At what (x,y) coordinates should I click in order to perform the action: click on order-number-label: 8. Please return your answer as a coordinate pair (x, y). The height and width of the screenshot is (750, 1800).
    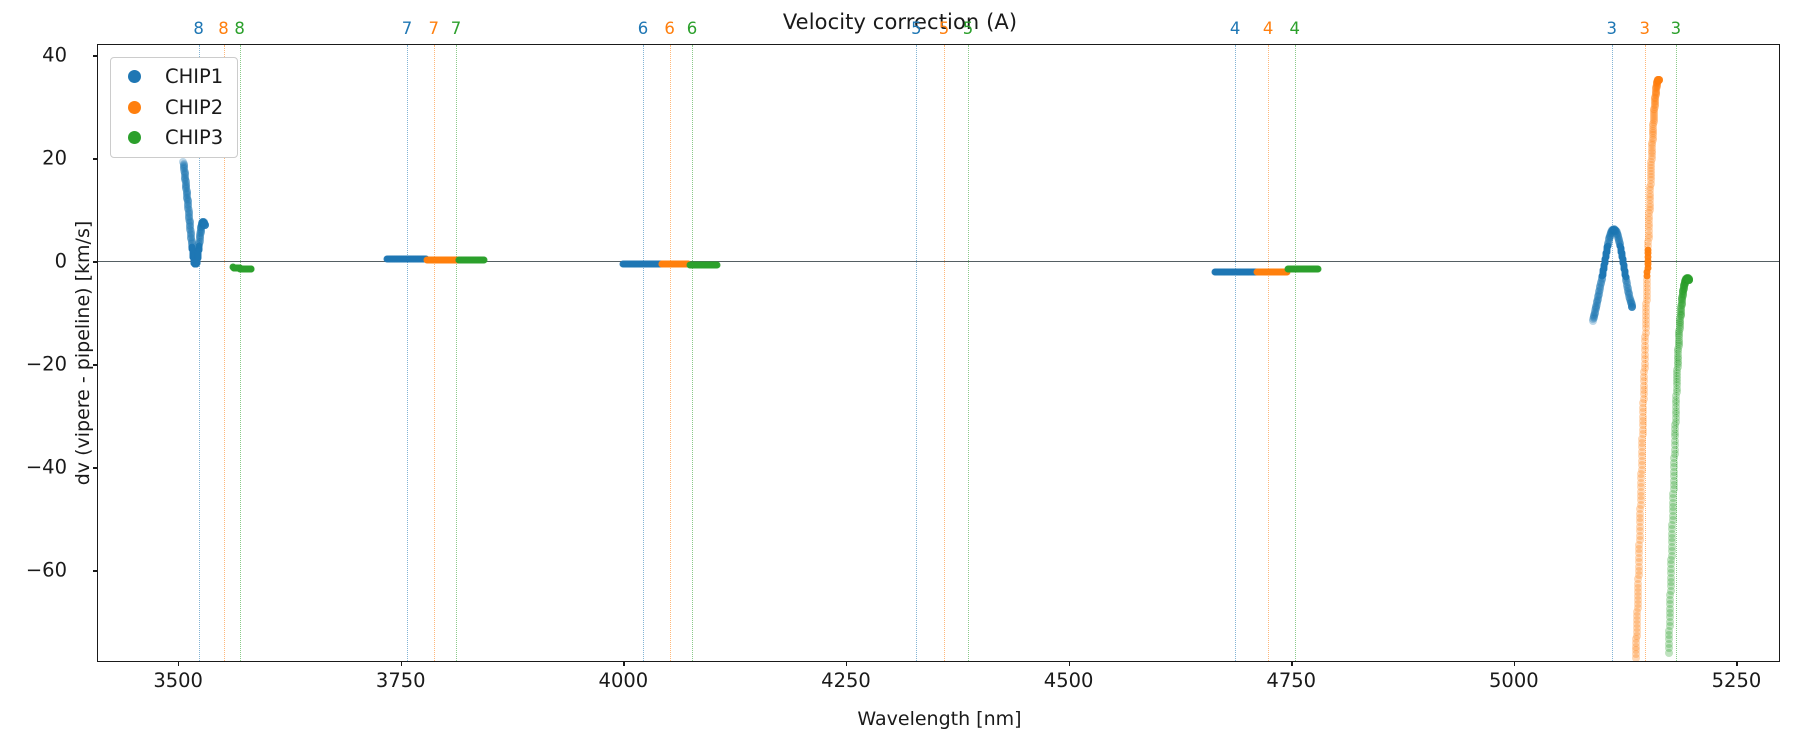
    Looking at the image, I should click on (223, 28).